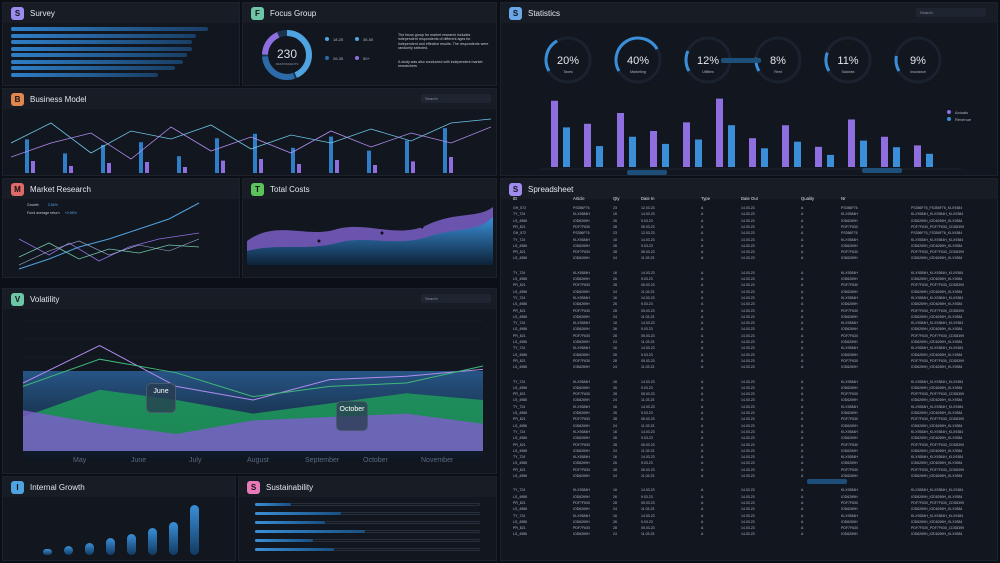 This screenshot has width=1000, height=563. What do you see at coordinates (937, 354) in the screenshot?
I see `table-cell: IOD6269H_IOD6269H_KLX9384` at bounding box center [937, 354].